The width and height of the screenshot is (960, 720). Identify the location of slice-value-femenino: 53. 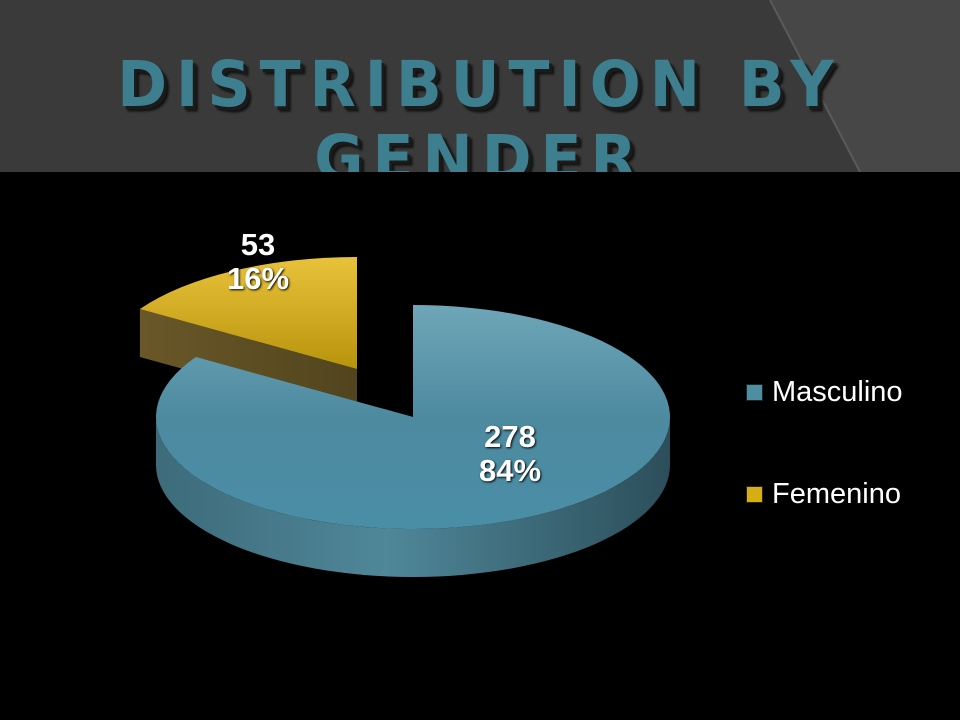
(258, 244).